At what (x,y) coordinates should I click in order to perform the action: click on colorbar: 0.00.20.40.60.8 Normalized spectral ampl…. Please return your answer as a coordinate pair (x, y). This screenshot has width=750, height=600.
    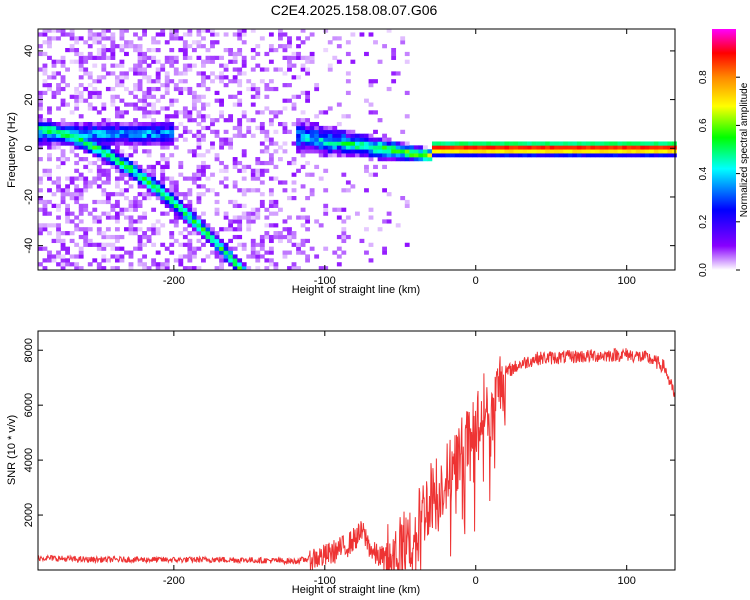
    Looking at the image, I should click on (724, 153).